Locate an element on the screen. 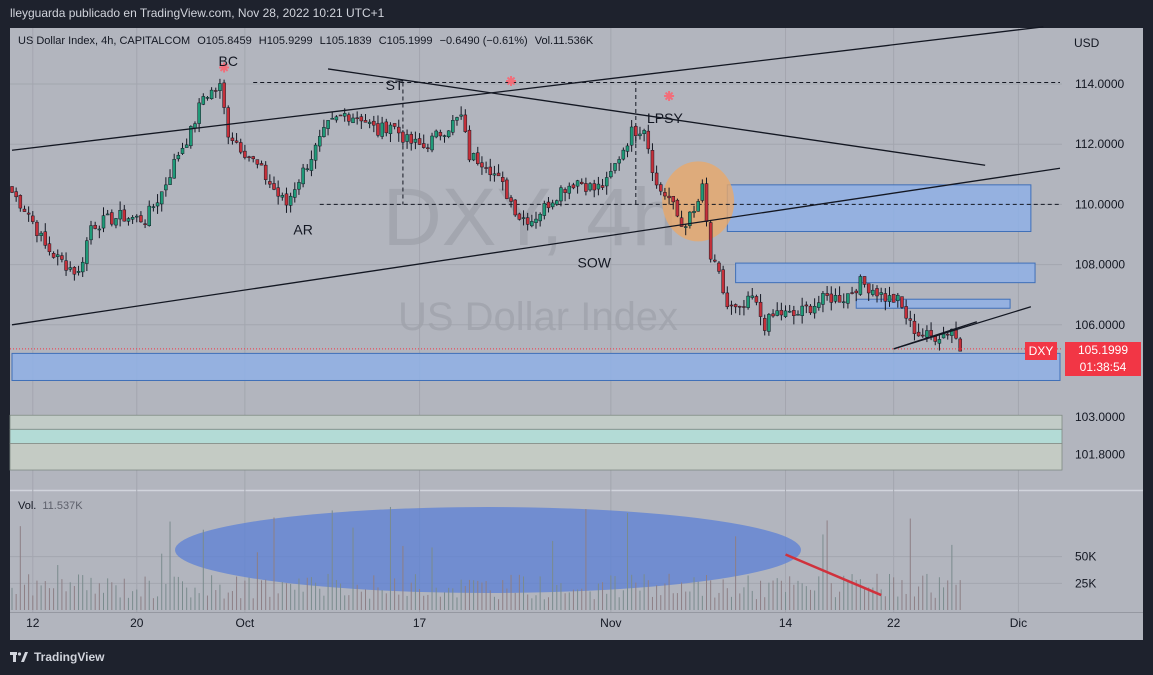 The width and height of the screenshot is (1153, 675). demand-zone is located at coordinates (536, 366).